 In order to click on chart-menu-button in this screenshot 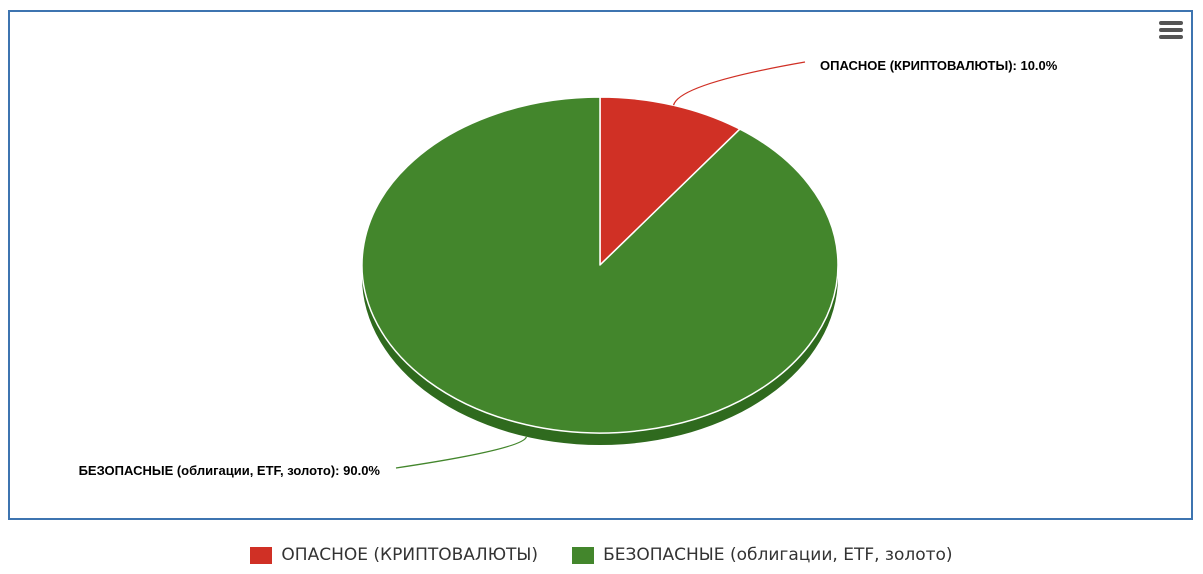, I will do `click(1171, 30)`.